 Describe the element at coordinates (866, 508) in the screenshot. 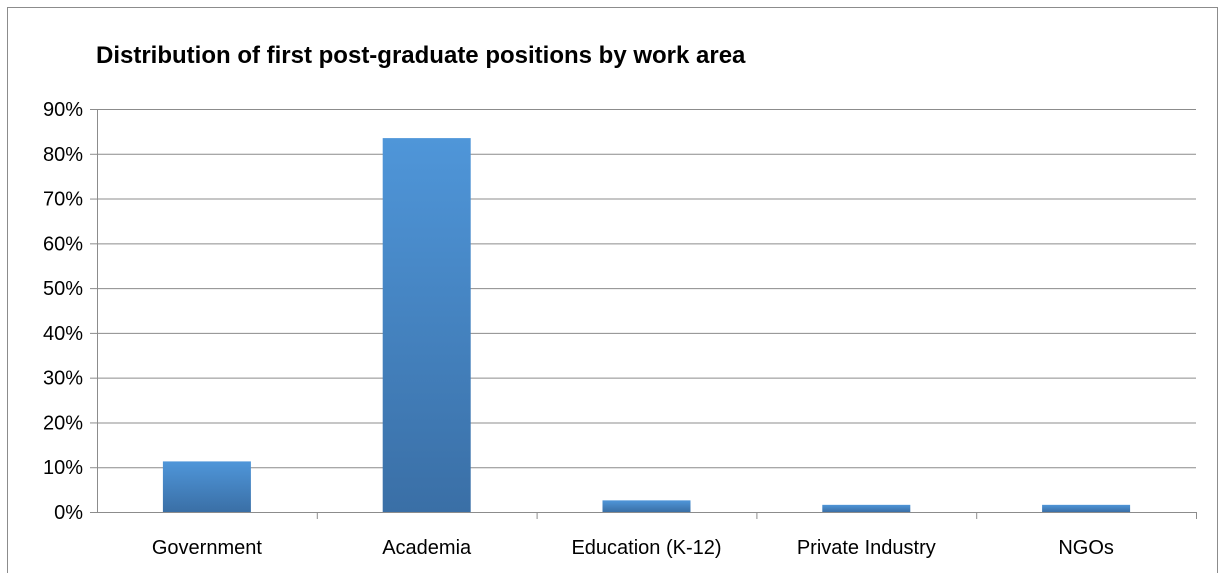

I see `bar-private-industry` at that location.